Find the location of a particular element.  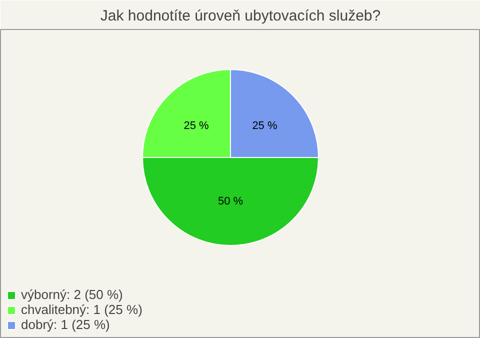

legend-label: dobrý: 1 (25 %) is located at coordinates (65, 324).